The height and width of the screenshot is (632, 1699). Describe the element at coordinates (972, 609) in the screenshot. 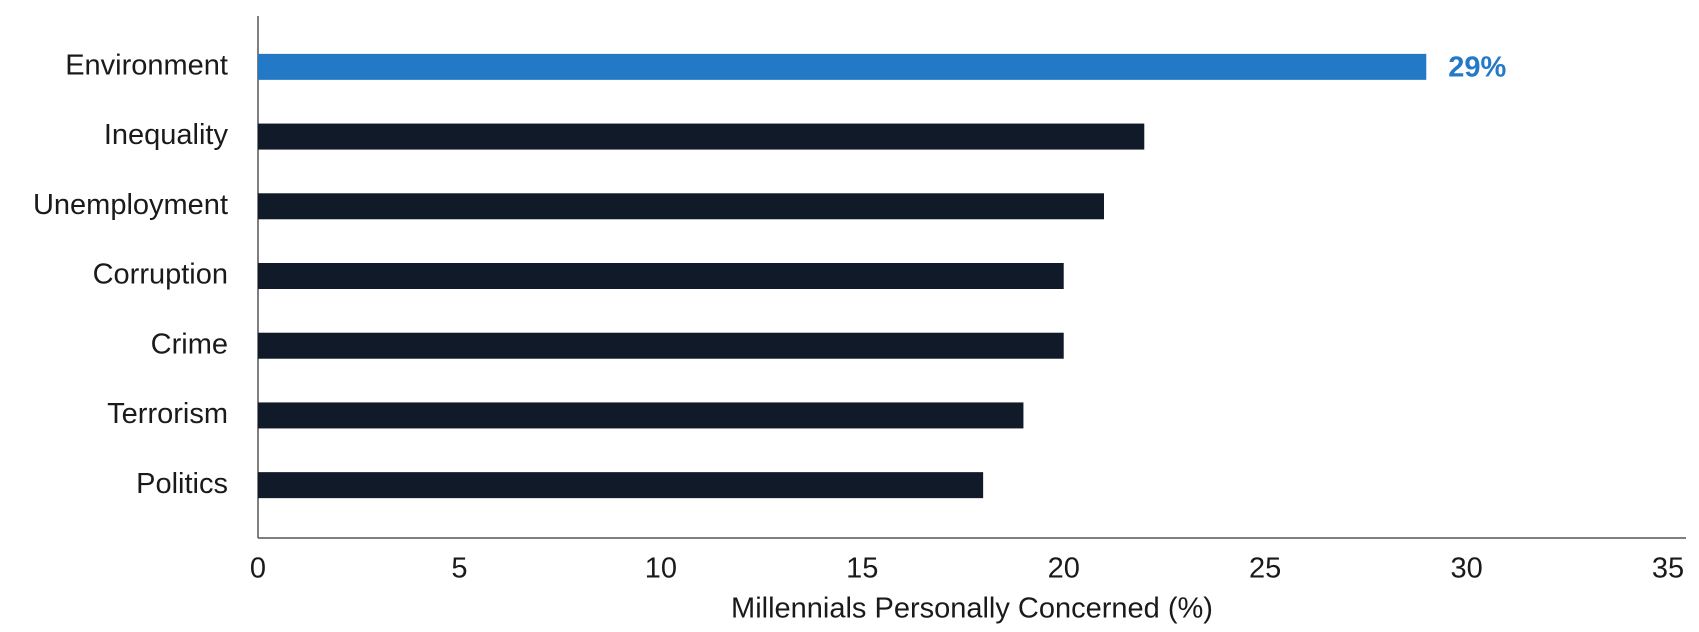

I see `x-axis-title: Millennials Personally Concerned (%)` at that location.